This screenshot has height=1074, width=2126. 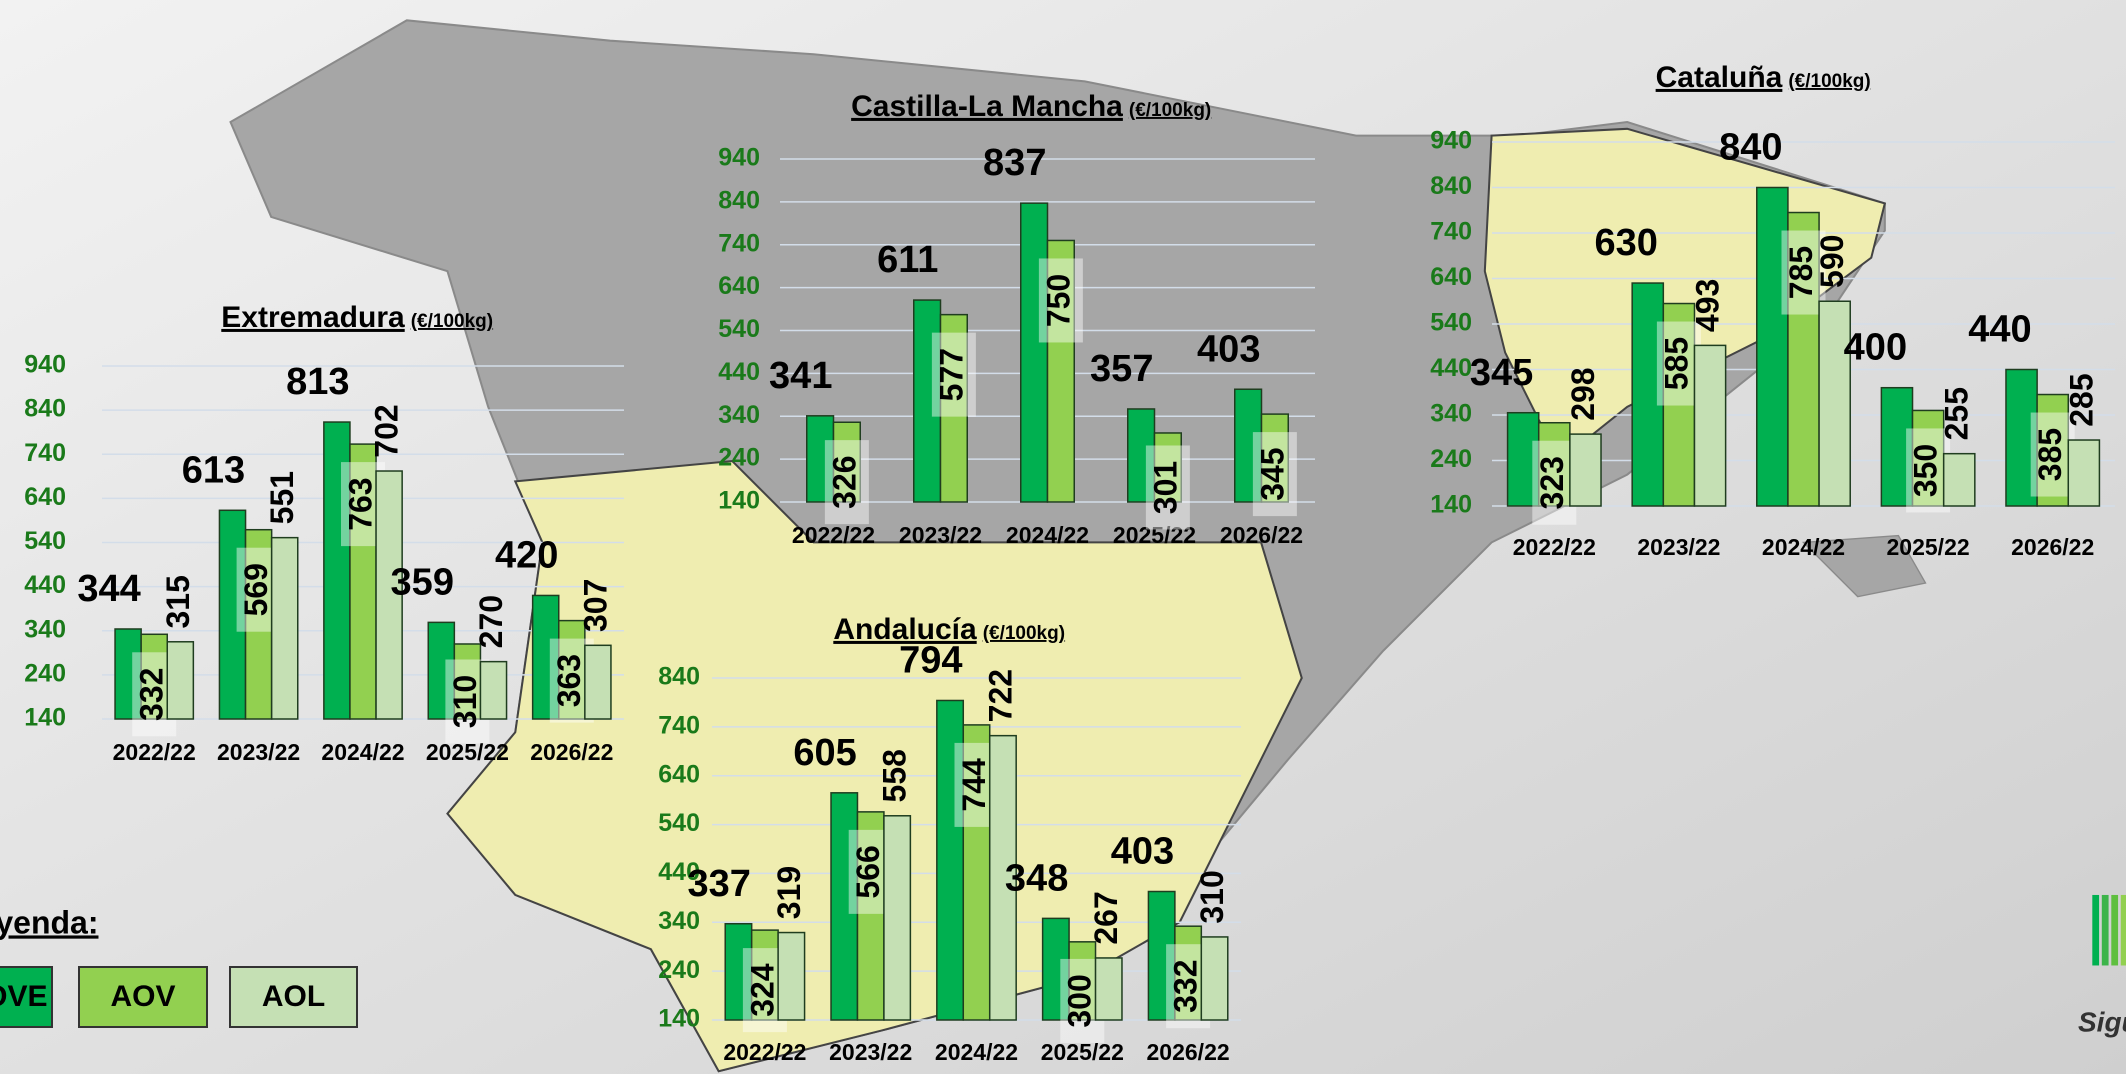 What do you see at coordinates (1832, 261) in the screenshot?
I see `data-label: 590` at bounding box center [1832, 261].